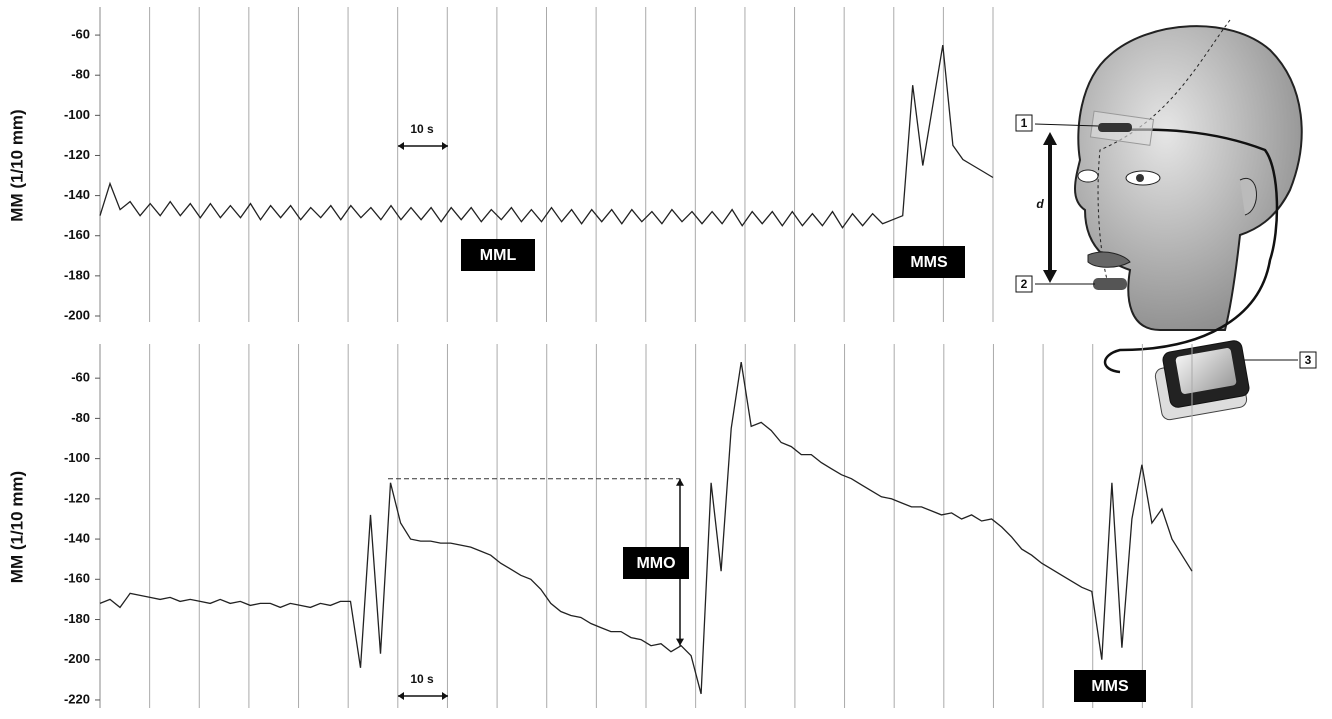 The height and width of the screenshot is (719, 1332). I want to click on marker-label: 1, so click(1024, 123).